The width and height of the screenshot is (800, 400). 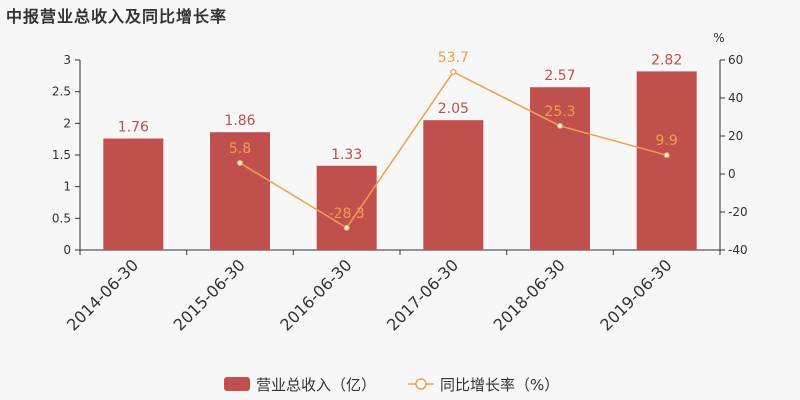 What do you see at coordinates (391, 385) in the screenshot?
I see `legend: 营业总收入（亿） 同比增长率（%）` at bounding box center [391, 385].